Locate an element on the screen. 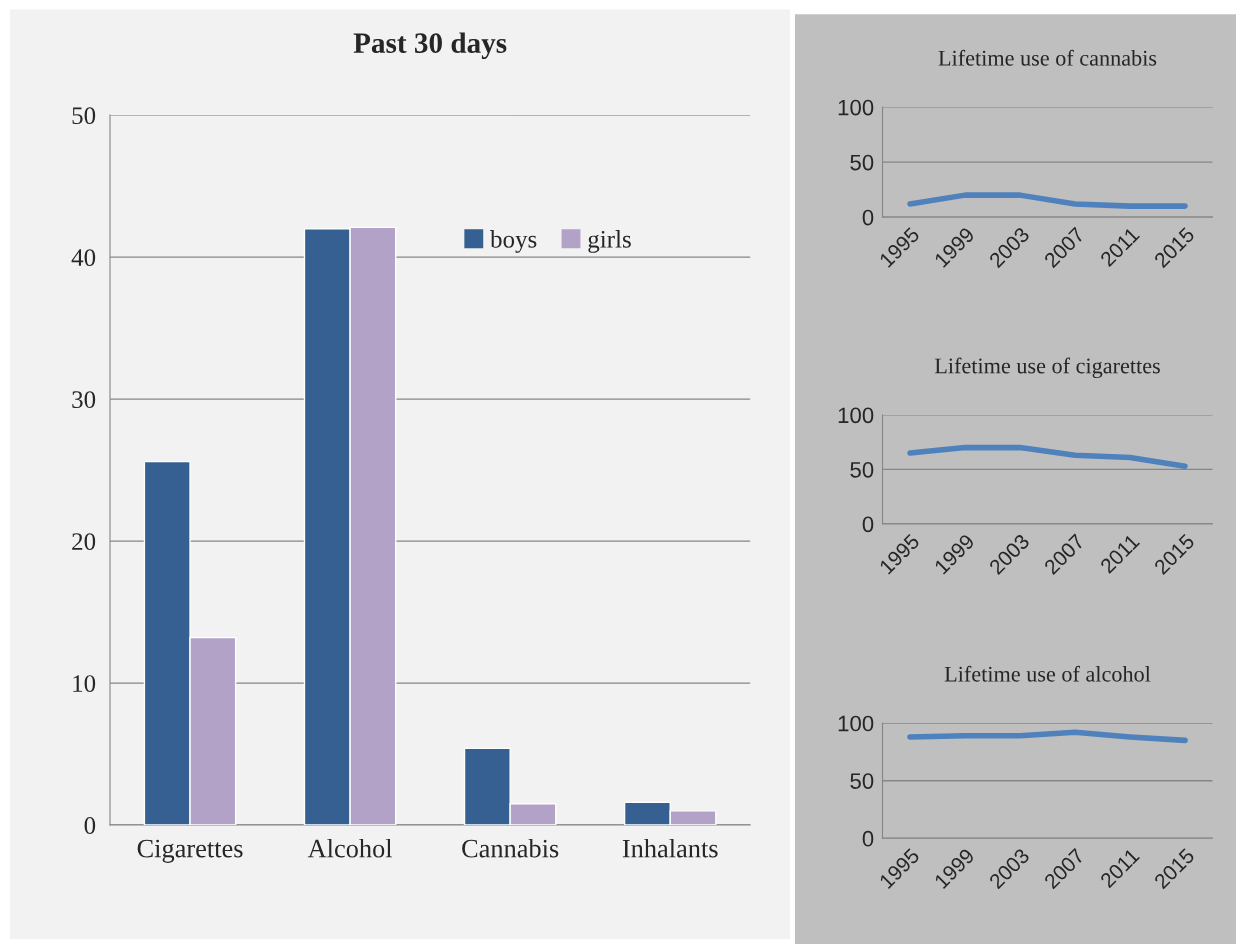 The width and height of the screenshot is (1236, 944). chart-title: Lifetime use of cigarettes is located at coordinates (1047, 368).